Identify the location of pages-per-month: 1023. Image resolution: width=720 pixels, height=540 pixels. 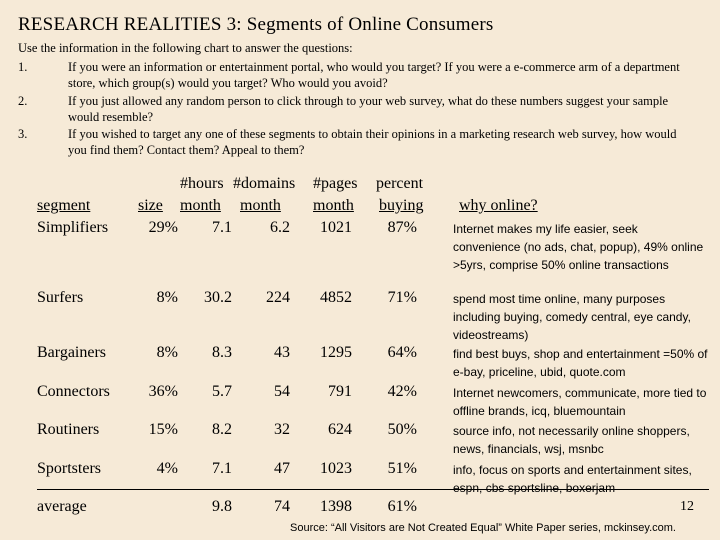
(336, 468).